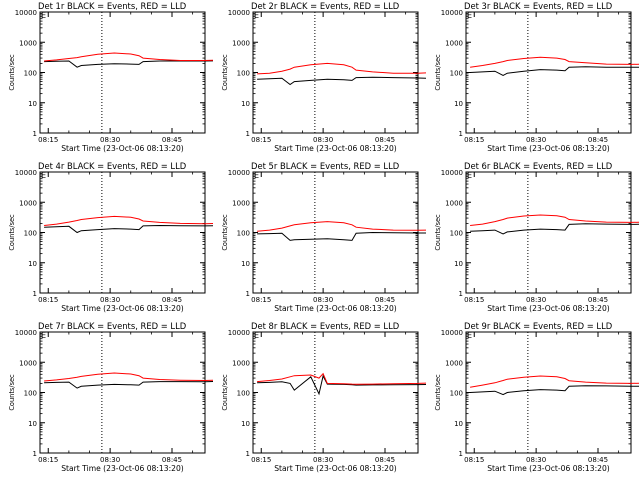 The image size is (640, 480). I want to click on panel-title: Det 2r BLACK = Events, RED = LLD, so click(325, 6).